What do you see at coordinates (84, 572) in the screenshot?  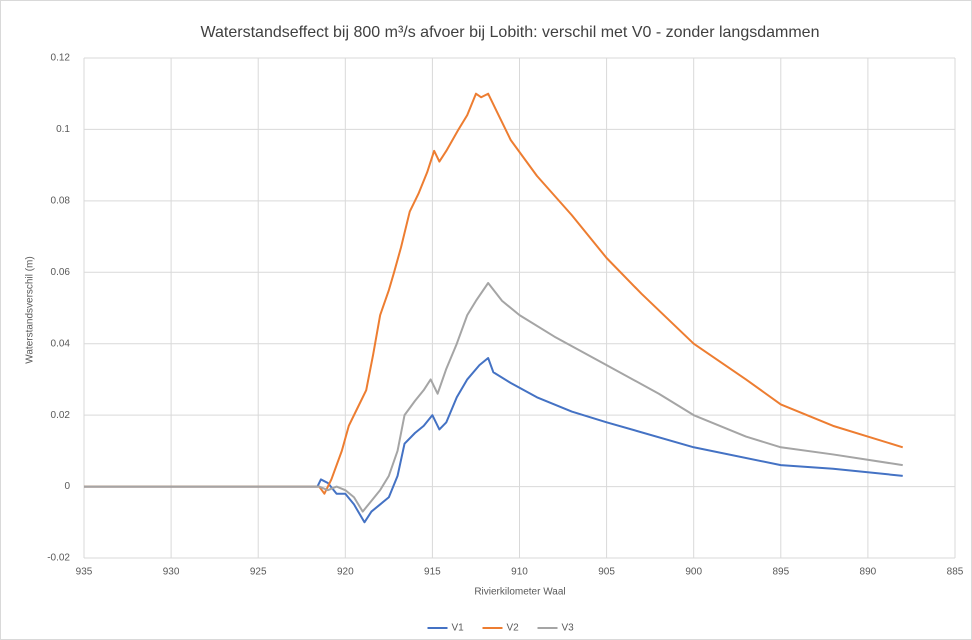 I see `x-tick-label: 935` at bounding box center [84, 572].